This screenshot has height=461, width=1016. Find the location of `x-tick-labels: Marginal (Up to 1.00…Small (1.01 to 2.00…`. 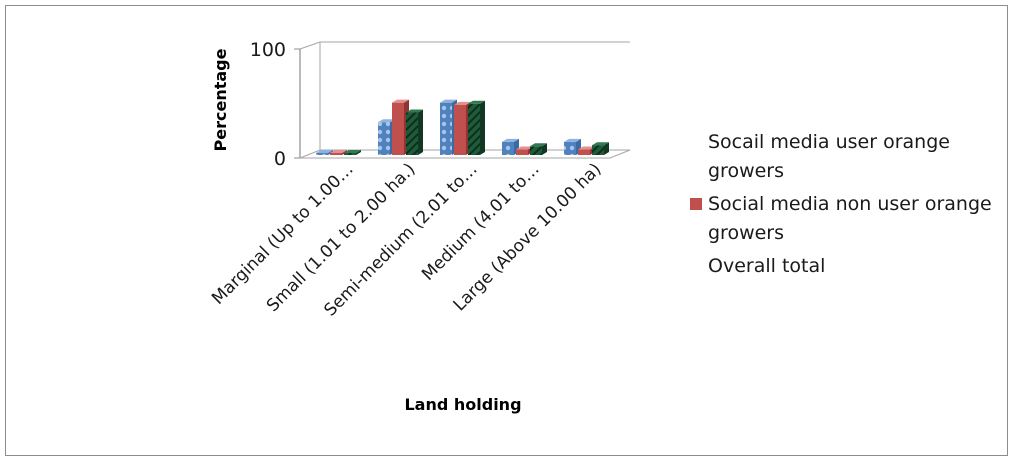

x-tick-labels: Marginal (Up to 1.00…Small (1.01 to 2.00… is located at coordinates (406, 239).